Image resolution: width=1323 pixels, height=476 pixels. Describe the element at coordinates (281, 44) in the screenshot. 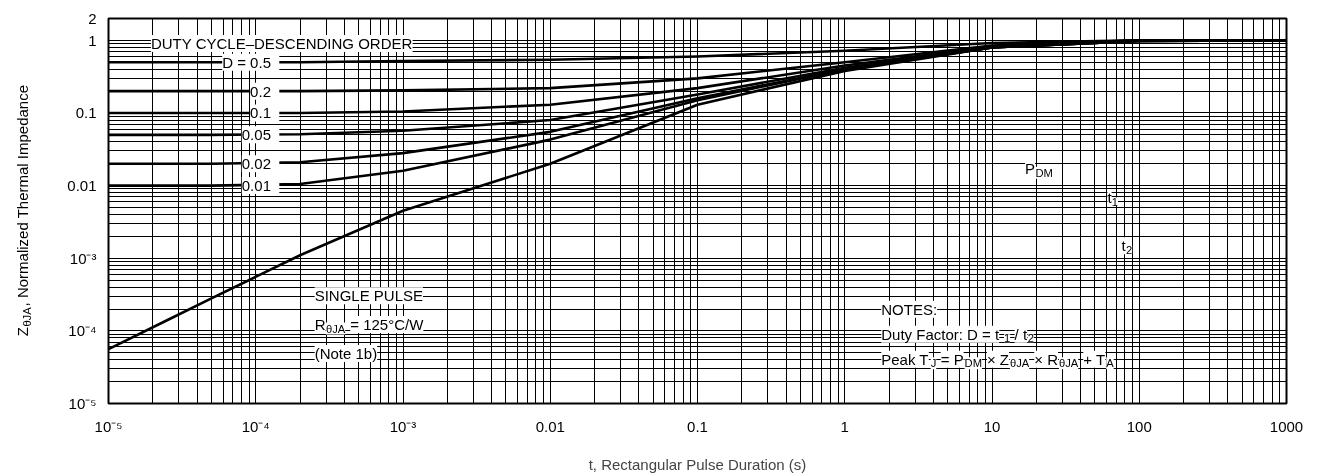

I see `annotation: DUTY CYCLE–DESCENDING ORDER` at that location.